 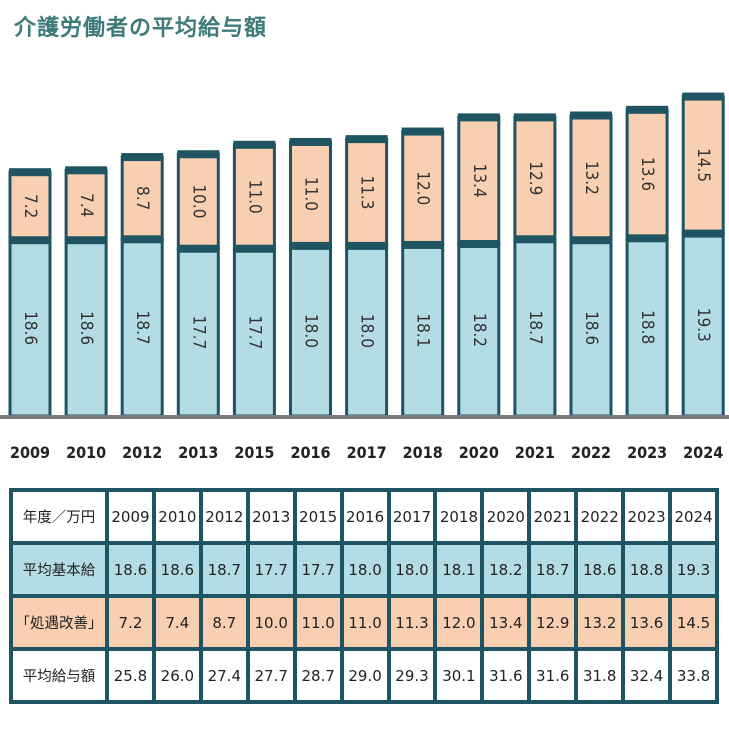 I want to click on table-cell: 2022, so click(x=600, y=516).